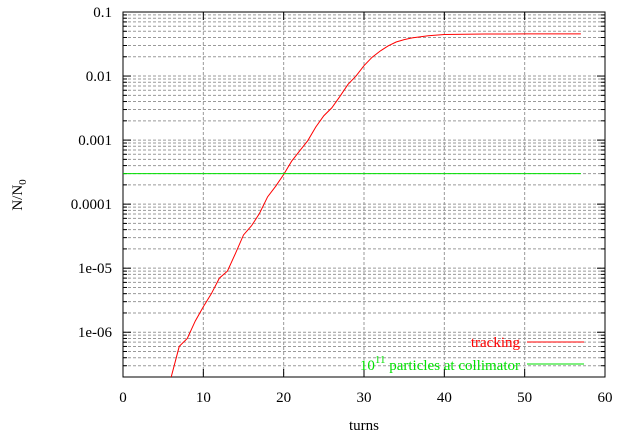 Image resolution: width=618 pixels, height=439 pixels. I want to click on y-tick-label: 1e-06, so click(95, 333).